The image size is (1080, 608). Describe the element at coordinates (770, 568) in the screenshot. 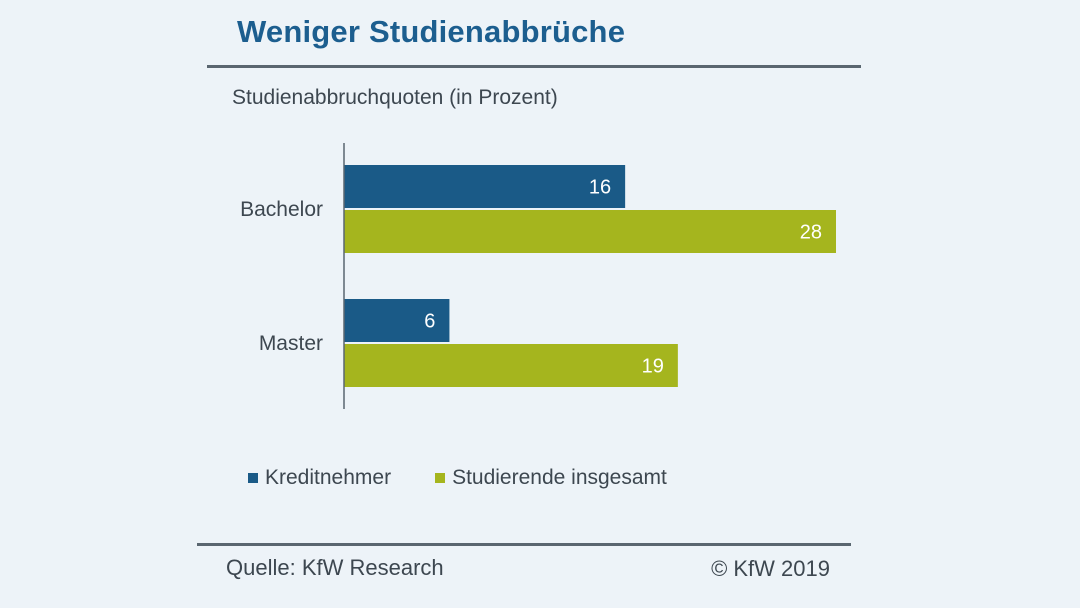

I see `copyright-note: © KfW 2019` at that location.